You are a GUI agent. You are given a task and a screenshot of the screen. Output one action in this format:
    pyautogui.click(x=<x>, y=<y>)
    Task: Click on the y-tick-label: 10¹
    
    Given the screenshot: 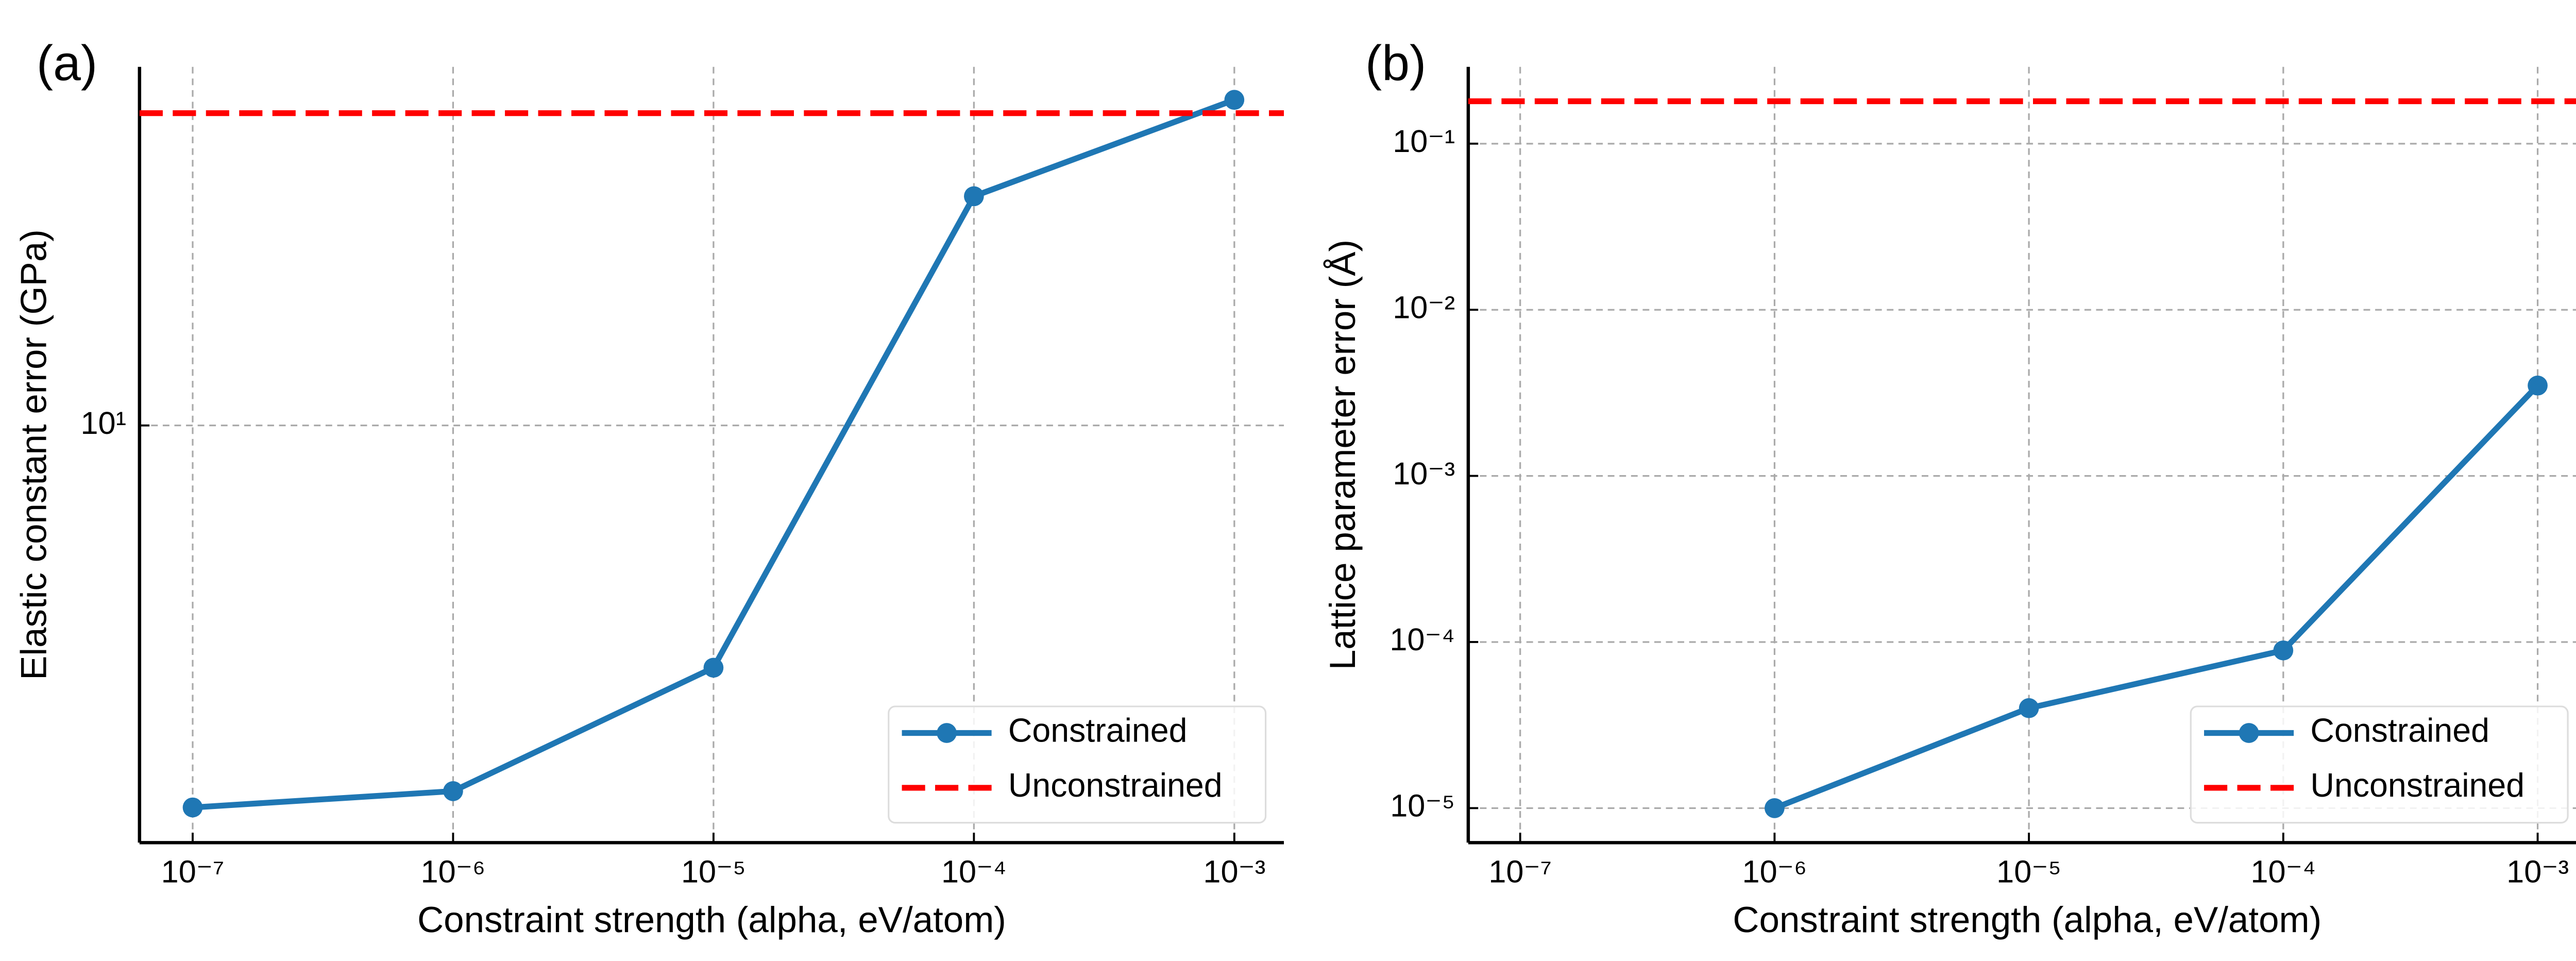 What is the action you would take?
    pyautogui.click(x=103, y=423)
    